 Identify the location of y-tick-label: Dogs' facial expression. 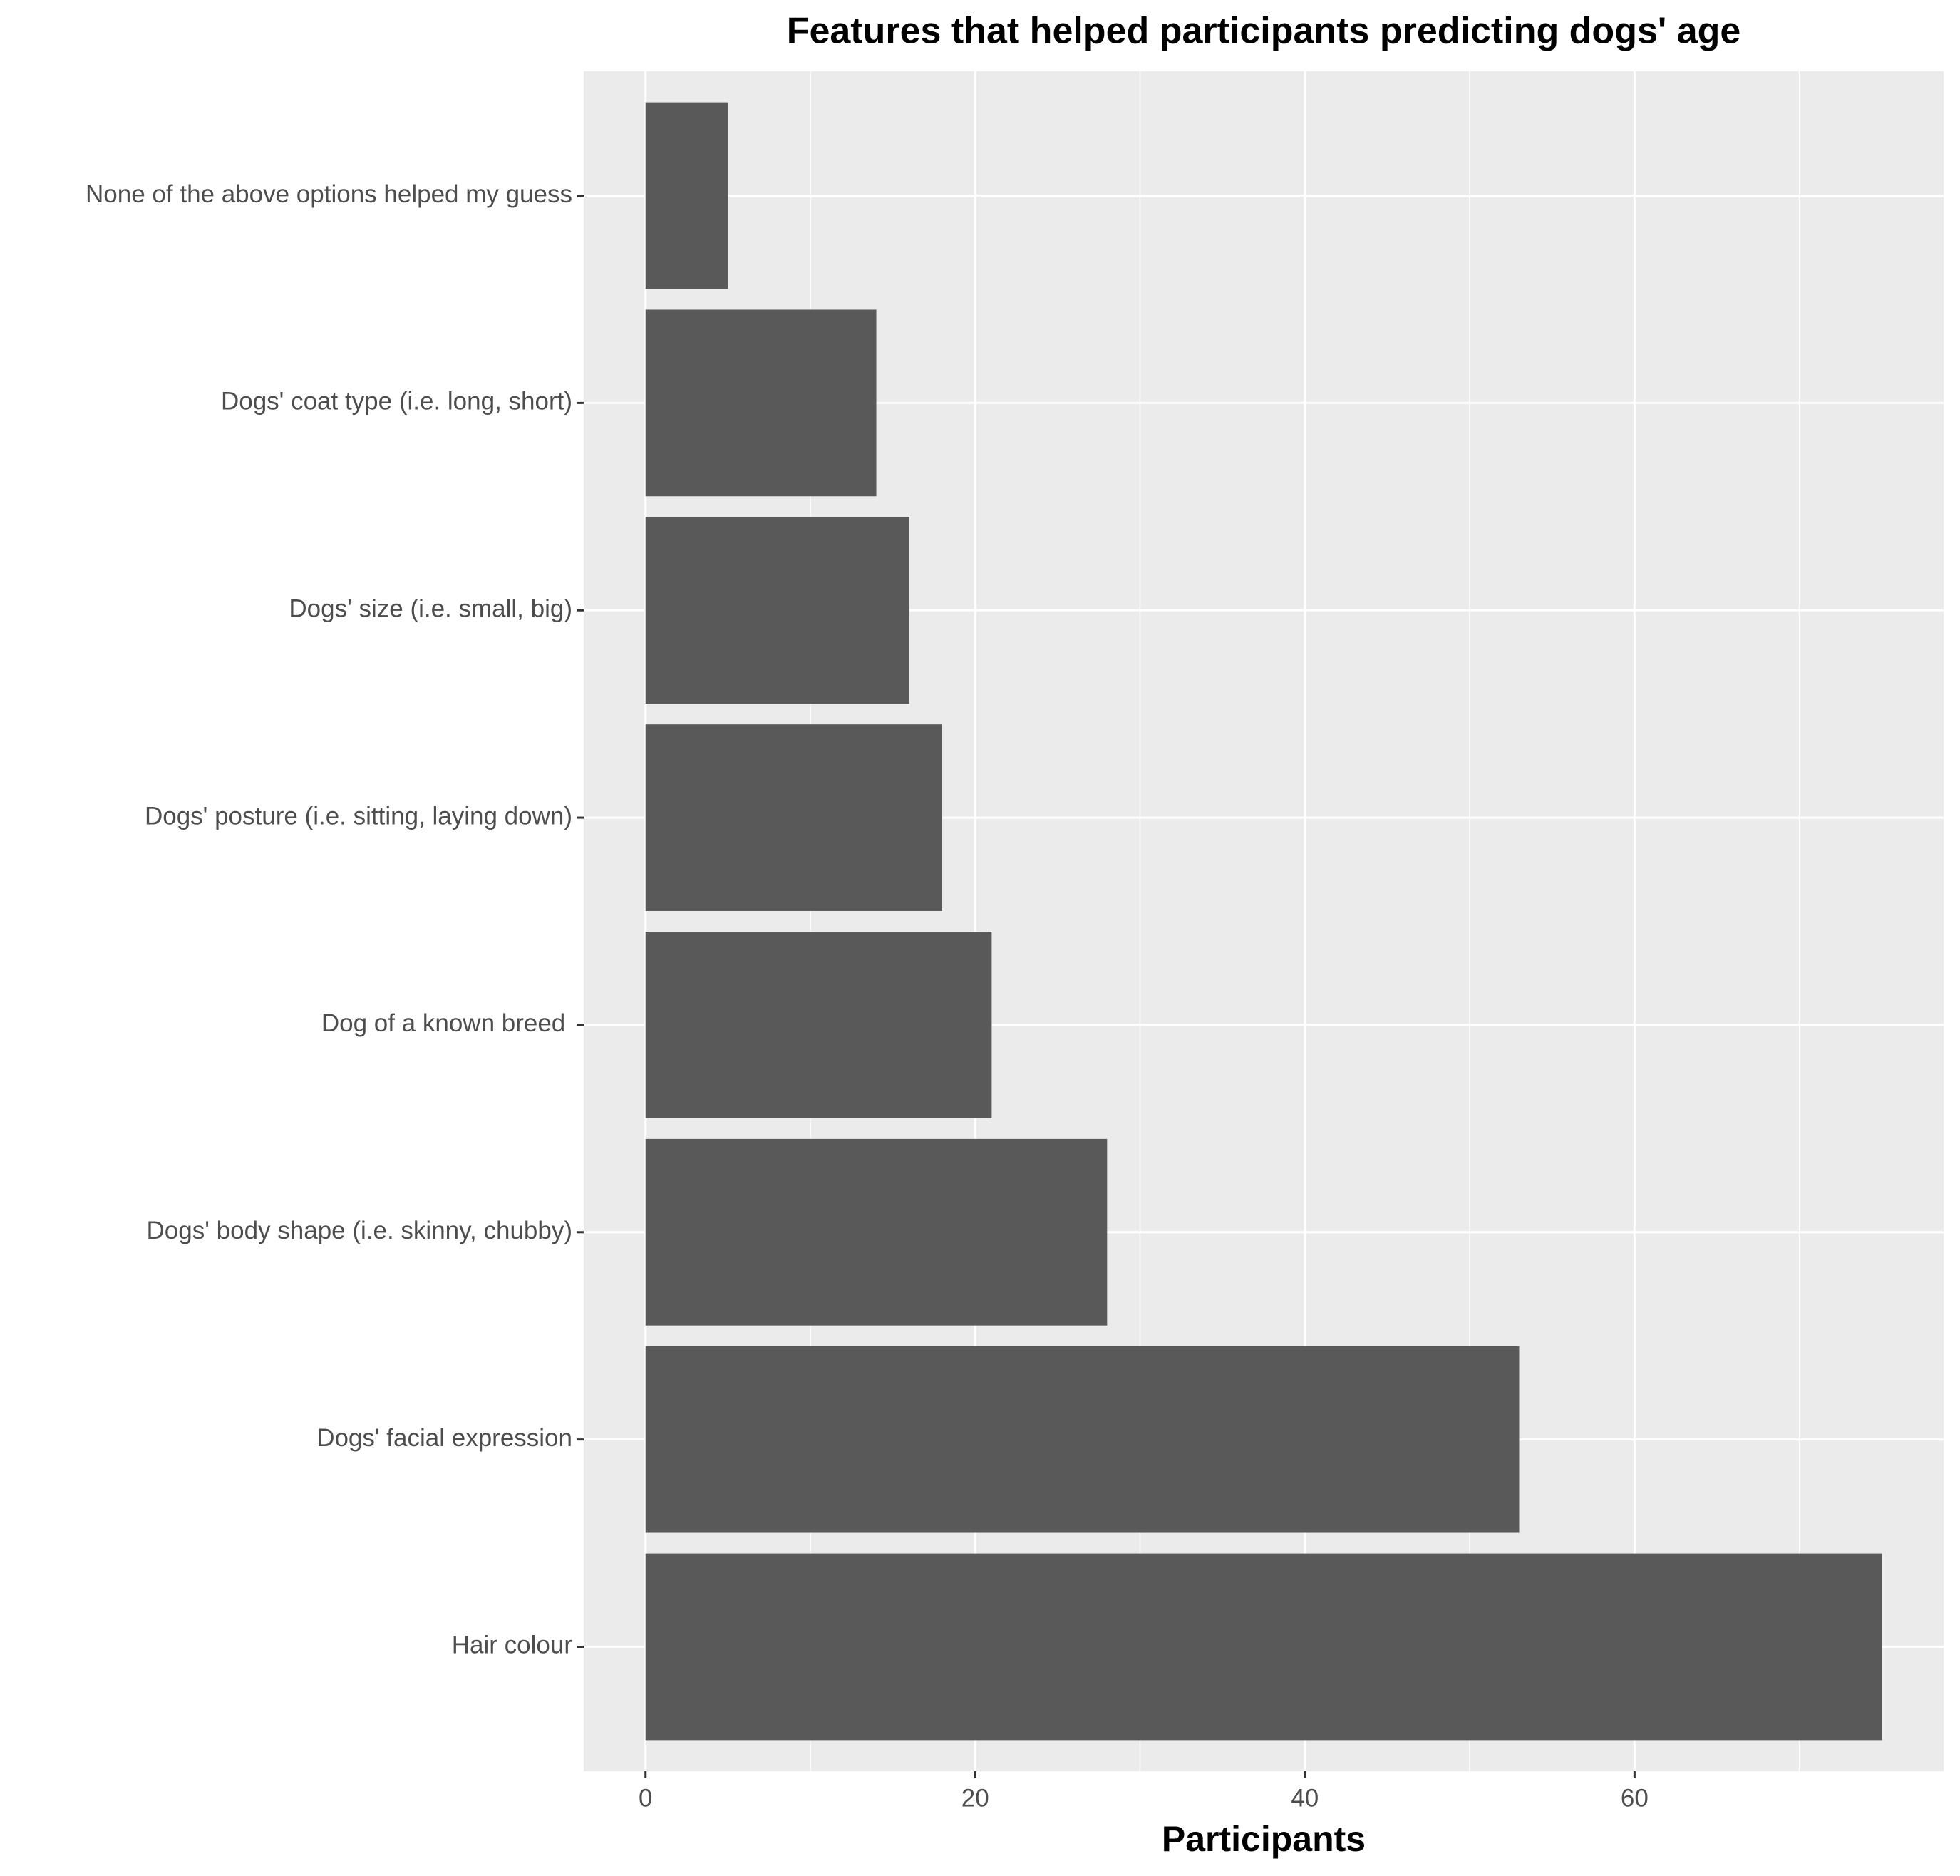
(444, 1438).